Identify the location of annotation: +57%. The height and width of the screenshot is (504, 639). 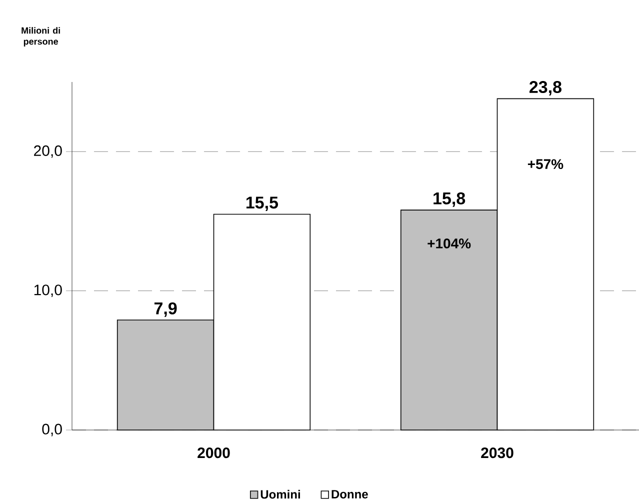
(546, 164).